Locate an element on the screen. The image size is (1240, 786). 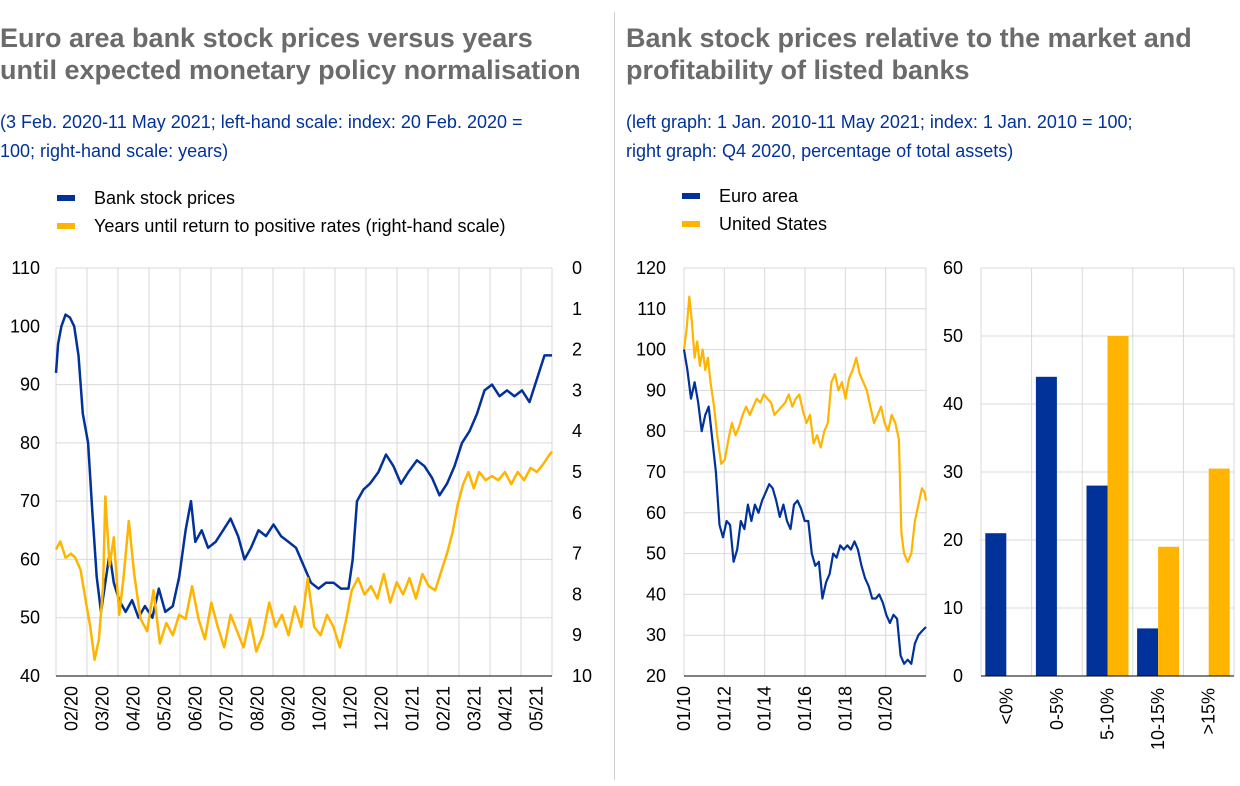
left-x-tick-label: 02/20 is located at coordinates (72, 708).